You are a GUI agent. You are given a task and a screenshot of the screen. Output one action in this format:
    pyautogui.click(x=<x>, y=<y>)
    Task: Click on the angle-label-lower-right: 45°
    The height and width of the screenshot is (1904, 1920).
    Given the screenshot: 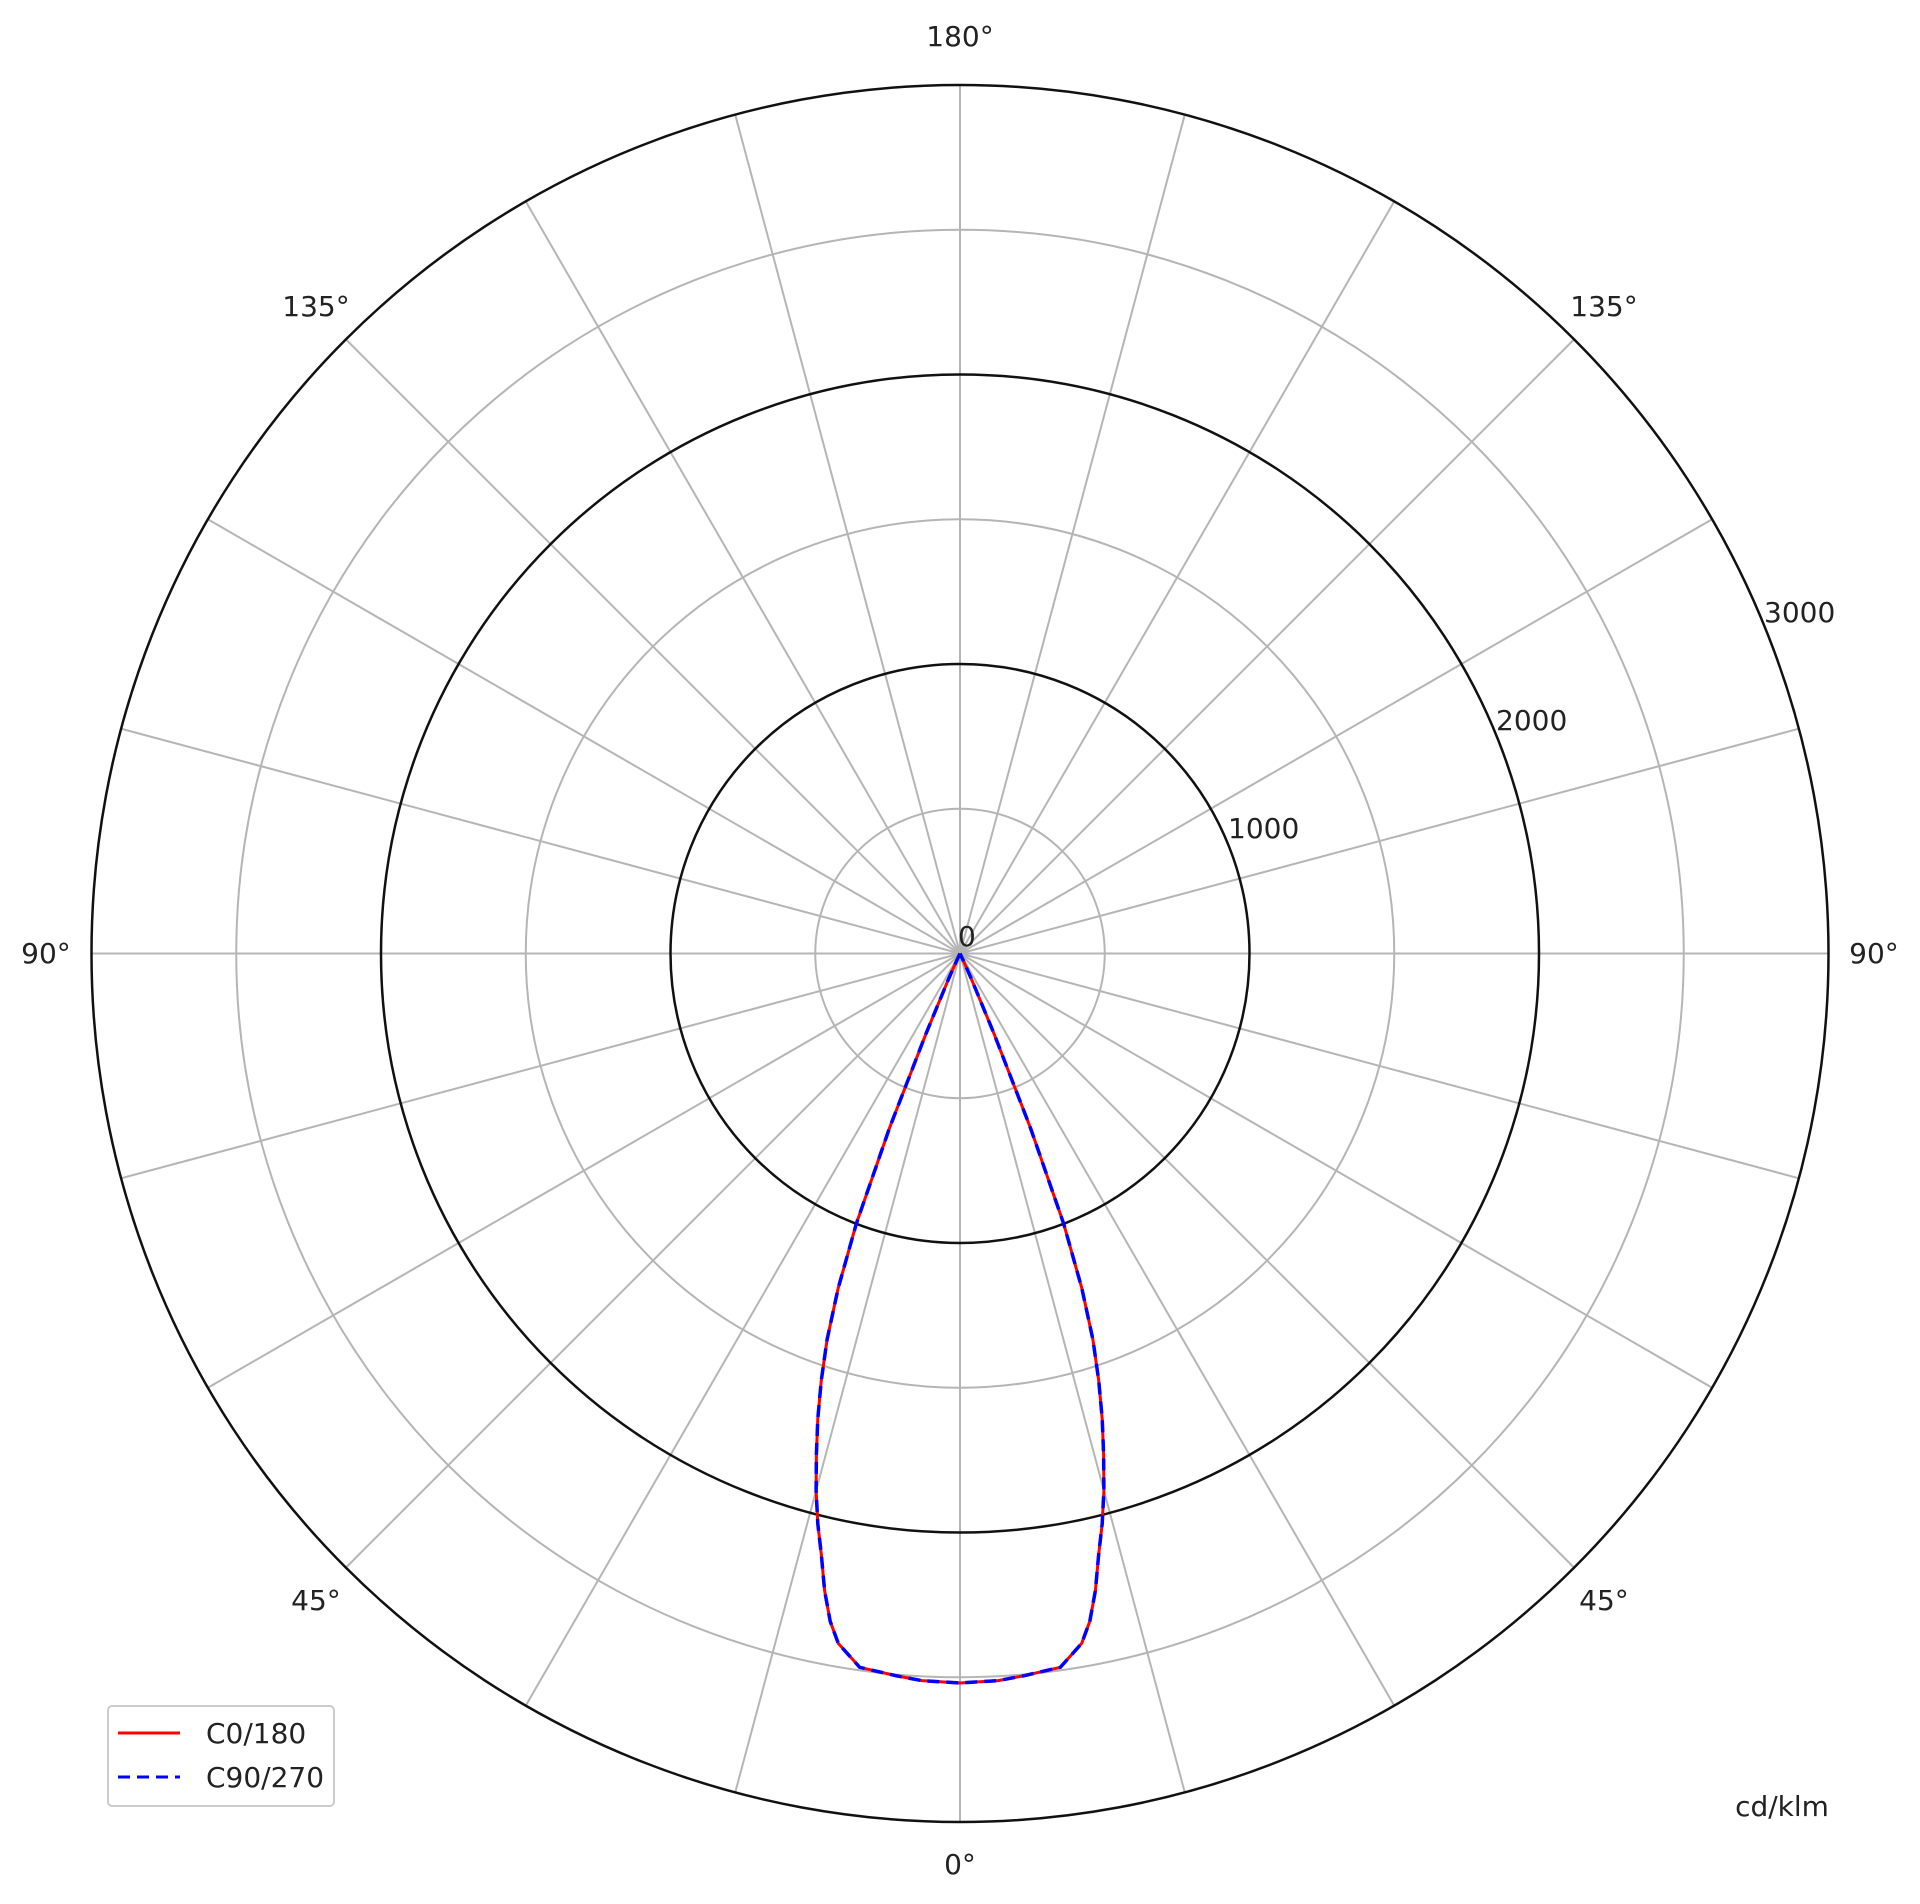 What is the action you would take?
    pyautogui.click(x=1604, y=1600)
    